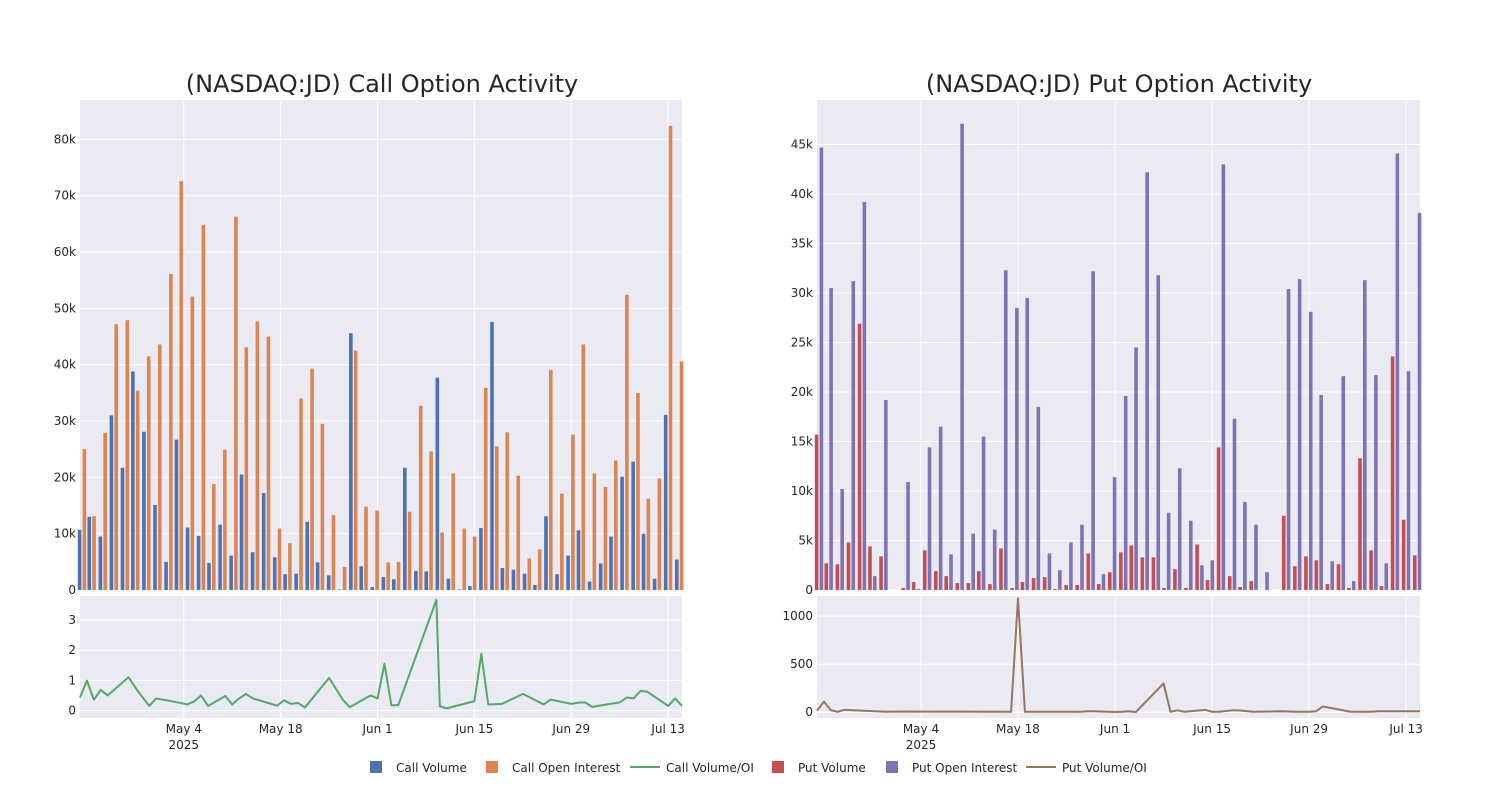 The height and width of the screenshot is (800, 1500). What do you see at coordinates (805, 541) in the screenshot?
I see `y-tick-label: 5k` at bounding box center [805, 541].